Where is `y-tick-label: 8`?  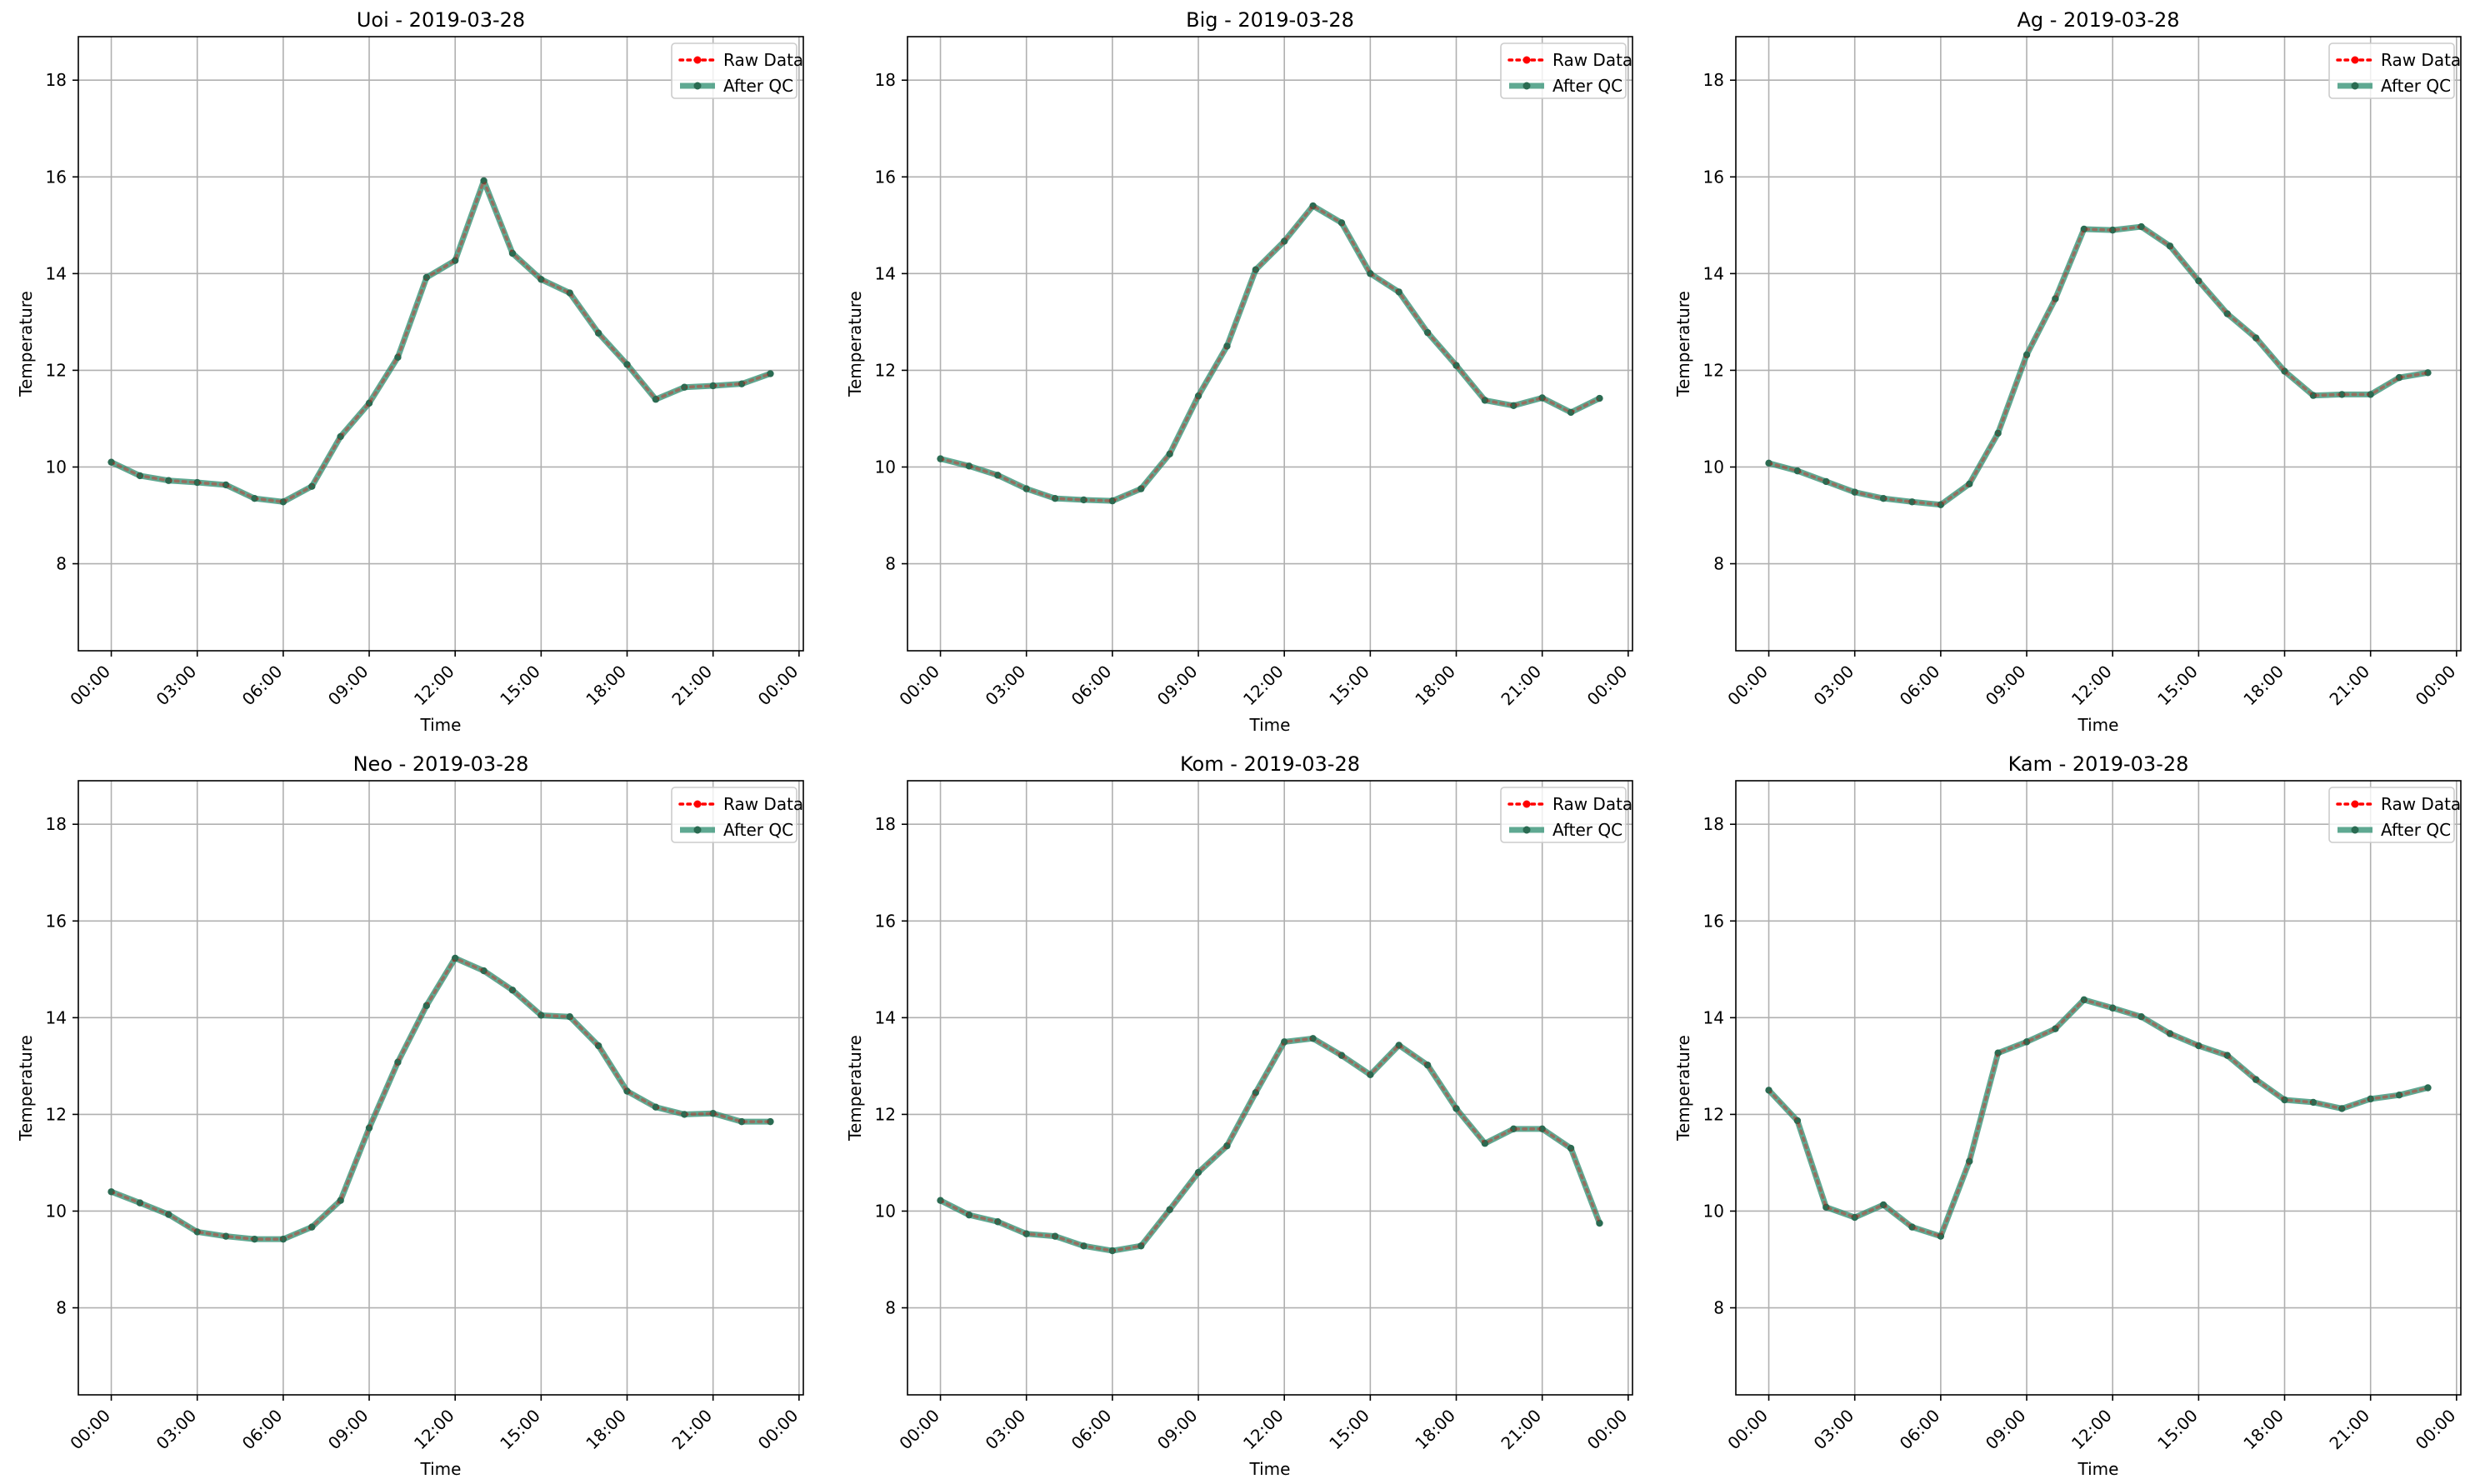 y-tick-label: 8 is located at coordinates (1718, 1308).